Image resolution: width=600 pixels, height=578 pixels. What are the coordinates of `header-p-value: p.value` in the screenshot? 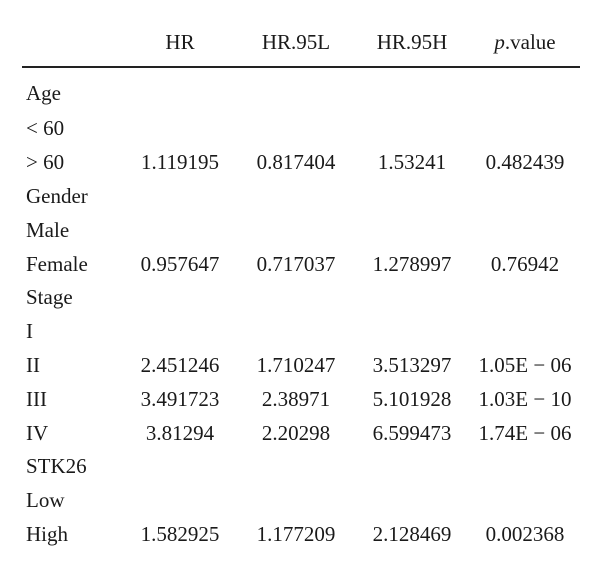 It's located at (525, 45).